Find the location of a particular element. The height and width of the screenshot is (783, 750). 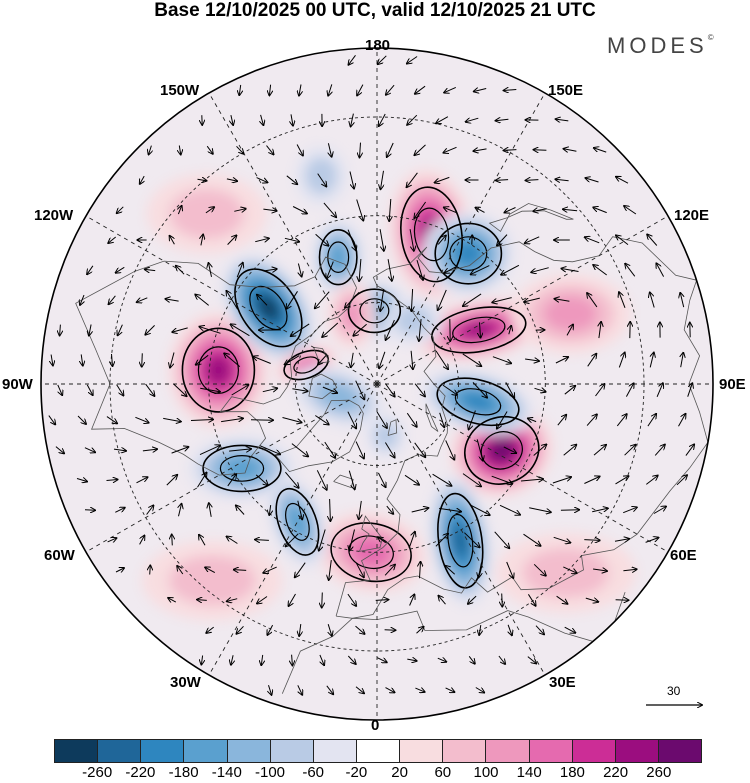

colorbar-tick-label: 60 is located at coordinates (443, 772).